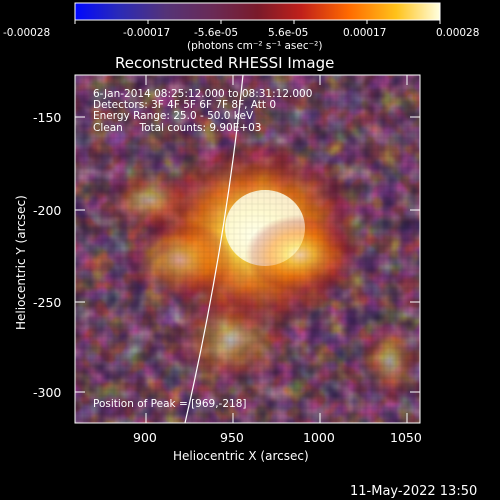  I want to click on colorbar-tick: 5.6e-05, so click(288, 33).